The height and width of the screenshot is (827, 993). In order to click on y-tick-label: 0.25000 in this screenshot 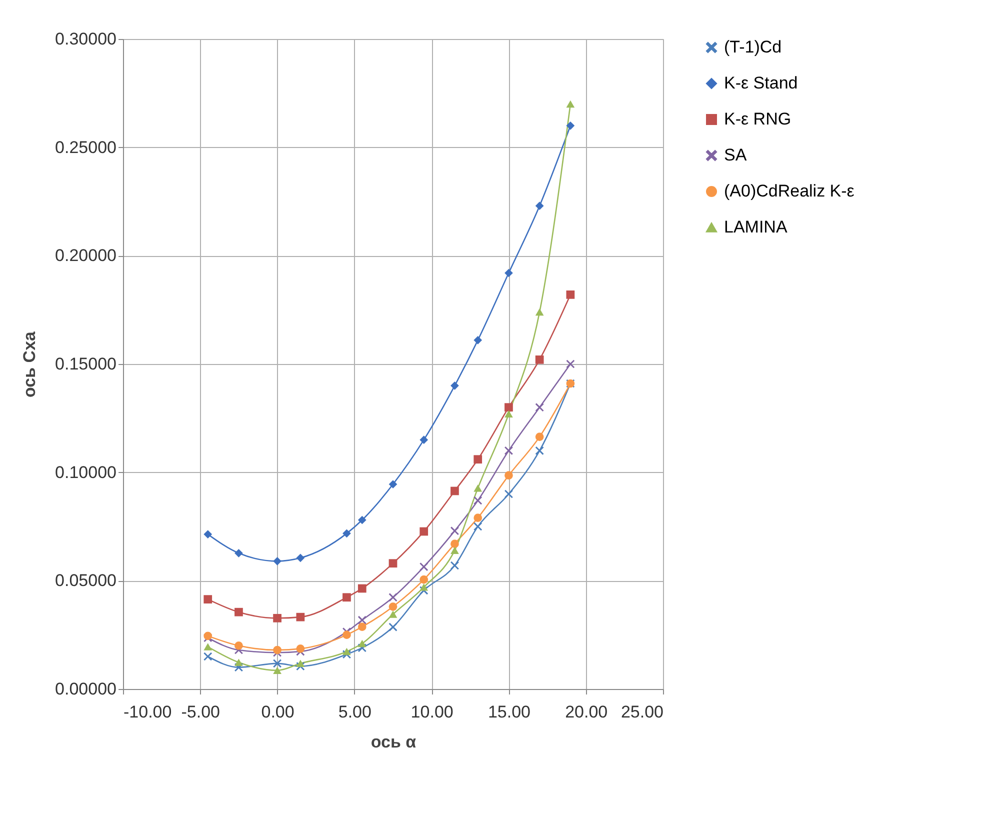, I will do `click(85, 147)`.